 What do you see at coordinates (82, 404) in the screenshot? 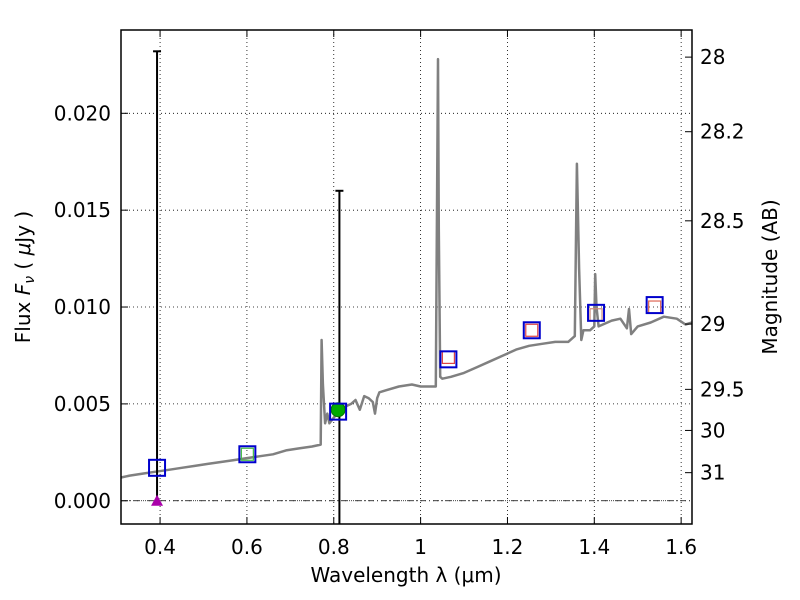
I see `y-tick-label-1: 0.005` at bounding box center [82, 404].